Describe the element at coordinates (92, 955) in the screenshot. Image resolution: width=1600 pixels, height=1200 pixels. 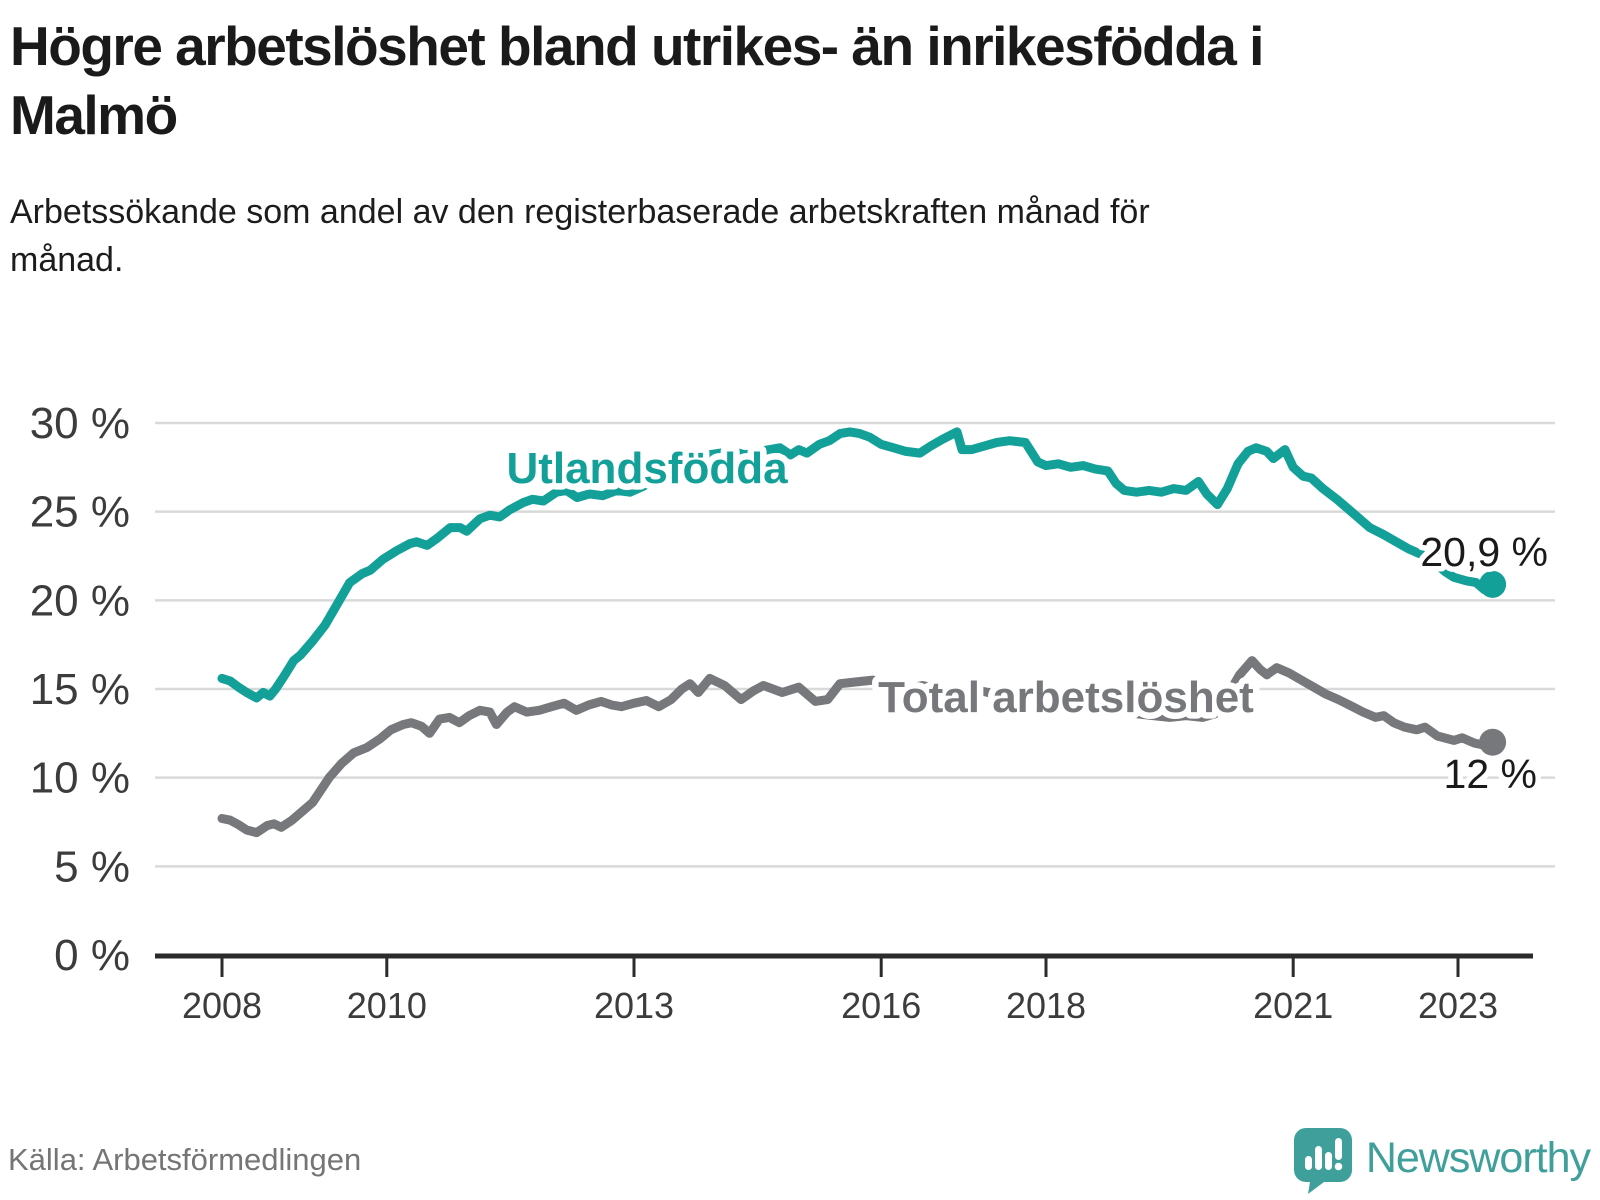
I see `y-tick-label: 0 %` at that location.